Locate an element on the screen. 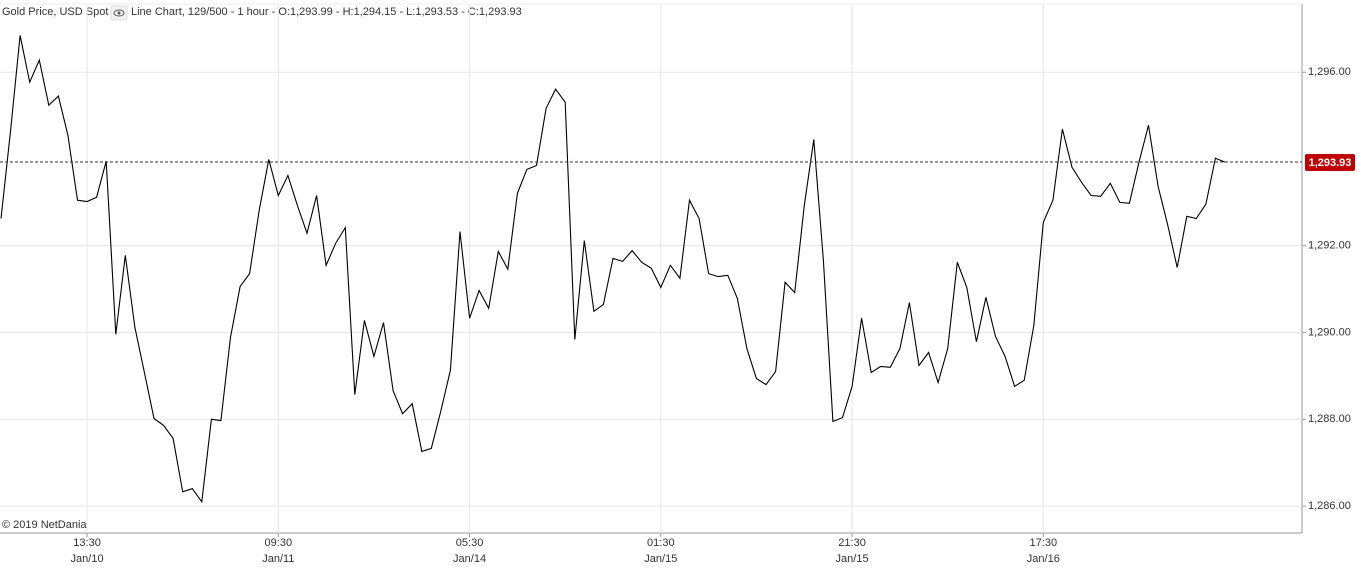 The height and width of the screenshot is (586, 1357). x-tick-label: 01:30 is located at coordinates (661, 543).